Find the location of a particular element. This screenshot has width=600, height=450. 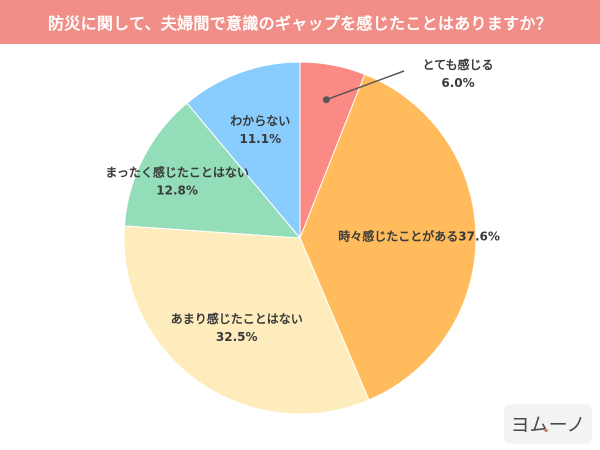

slice-label-3: あまり感じたことはない is located at coordinates (237, 318).